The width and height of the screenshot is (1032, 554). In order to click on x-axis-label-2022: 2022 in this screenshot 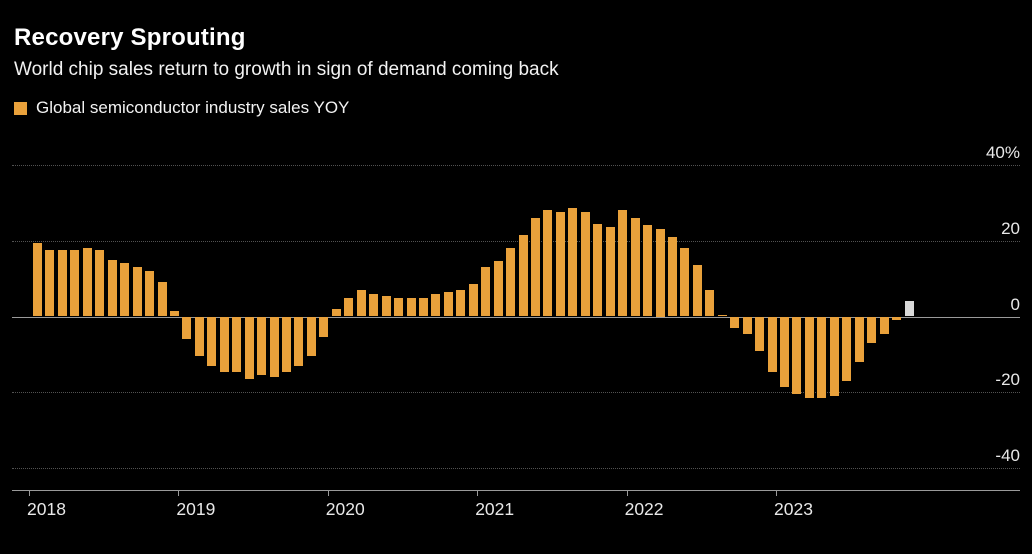, I will do `click(644, 509)`.